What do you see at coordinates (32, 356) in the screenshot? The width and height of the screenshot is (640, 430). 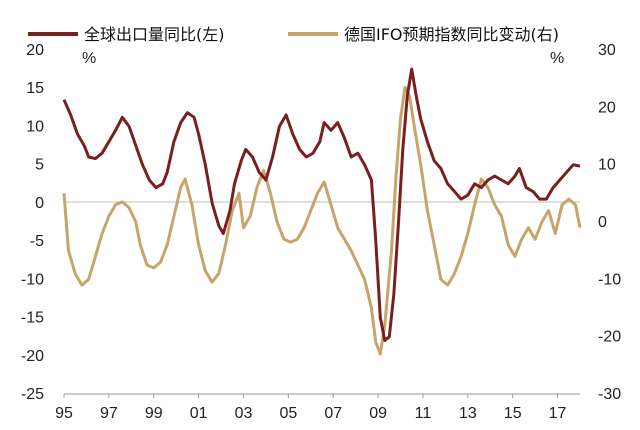 I see `y-left-tick-label: -20` at bounding box center [32, 356].